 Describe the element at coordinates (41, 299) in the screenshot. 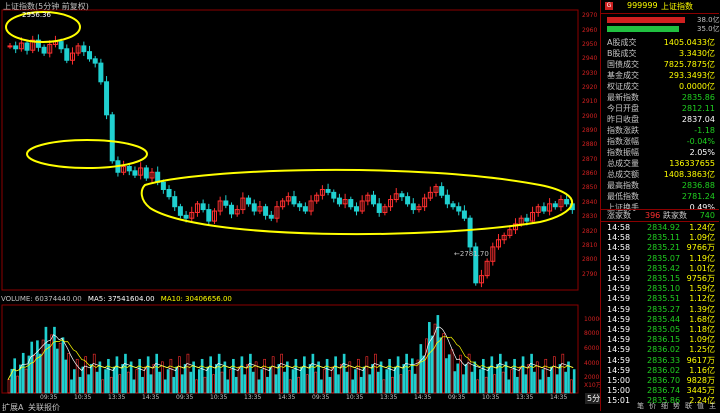

I see `volume-value: VOLUME: 60374440.00` at that location.